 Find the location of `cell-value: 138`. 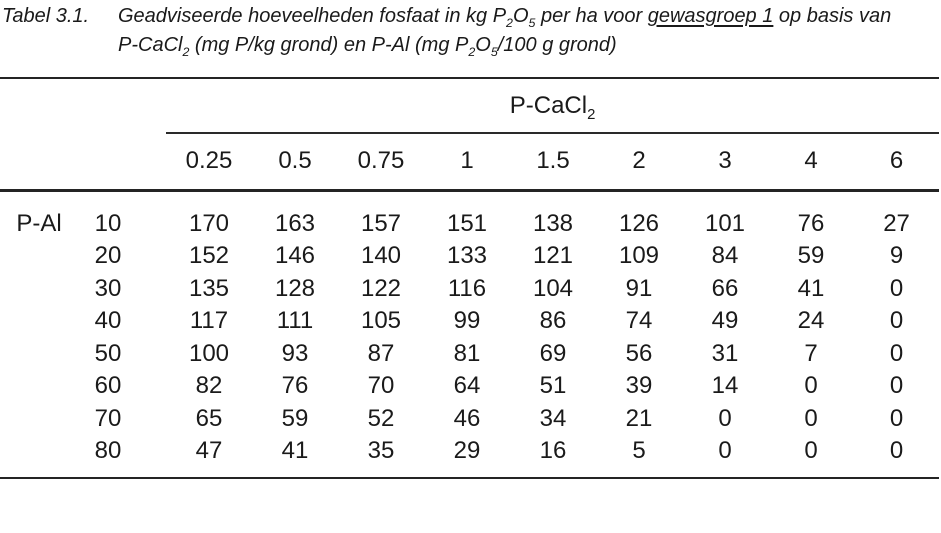

cell-value: 138 is located at coordinates (553, 223).